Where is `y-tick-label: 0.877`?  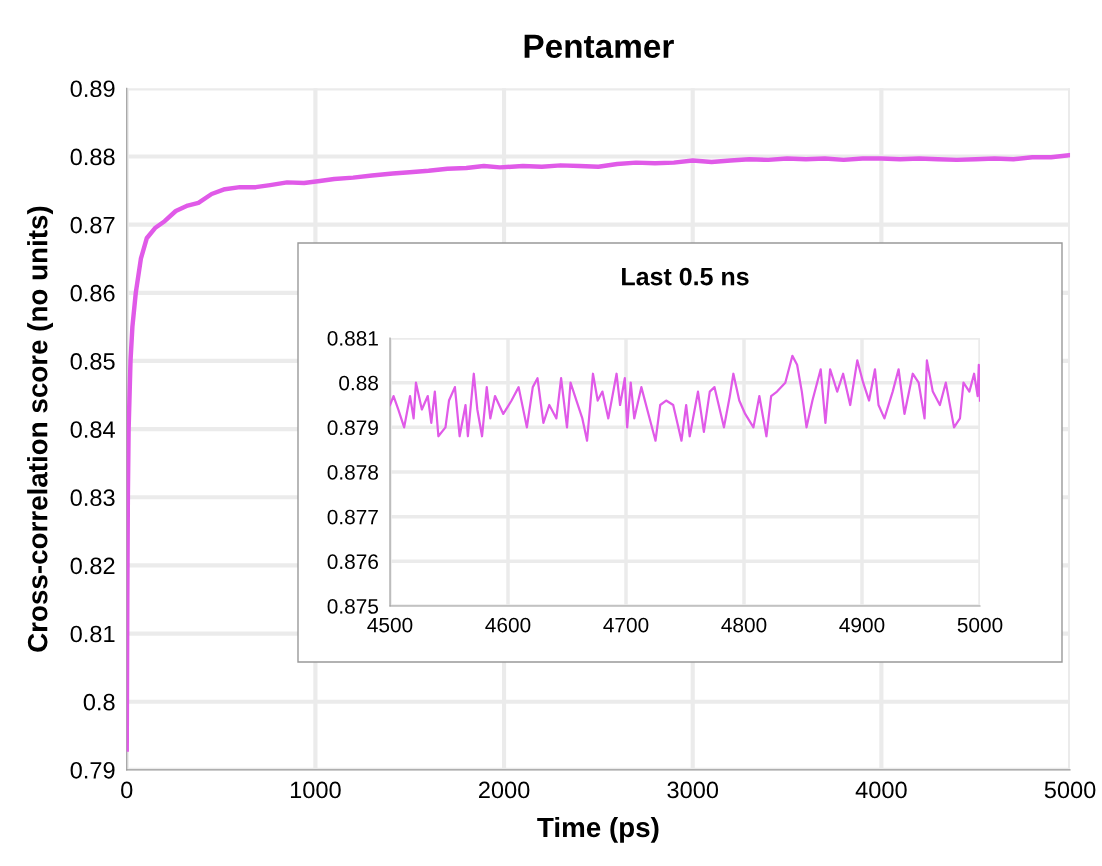 y-tick-label: 0.877 is located at coordinates (352, 517).